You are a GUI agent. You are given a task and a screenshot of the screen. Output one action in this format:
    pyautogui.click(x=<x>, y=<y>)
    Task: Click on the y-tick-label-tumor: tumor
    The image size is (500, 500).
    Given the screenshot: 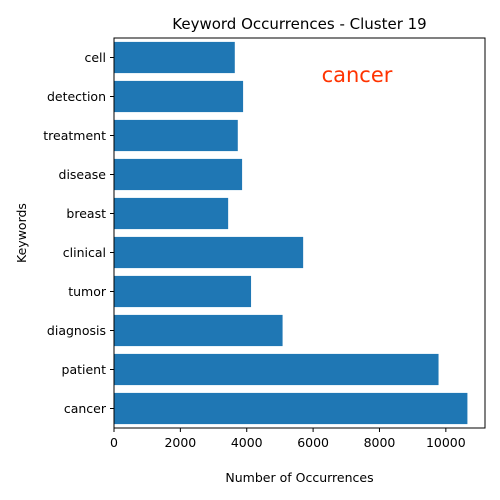 What is the action you would take?
    pyautogui.click(x=87, y=291)
    